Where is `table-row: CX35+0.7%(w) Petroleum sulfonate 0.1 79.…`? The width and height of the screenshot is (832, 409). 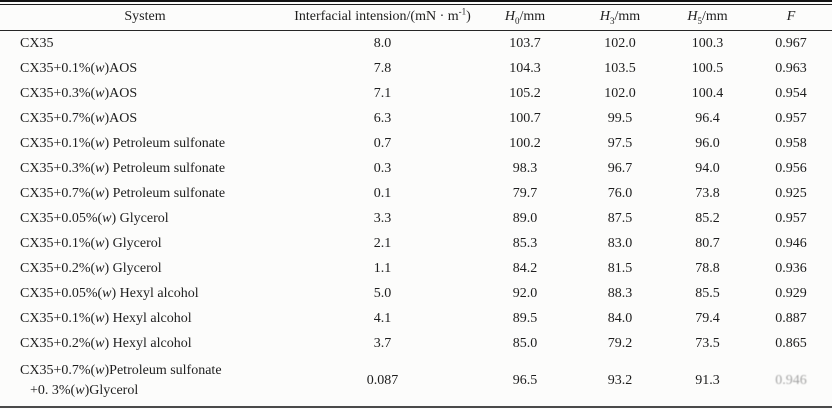 table-row: CX35+0.7%(w) Petroleum sulfonate 0.1 79.… is located at coordinates (416, 193).